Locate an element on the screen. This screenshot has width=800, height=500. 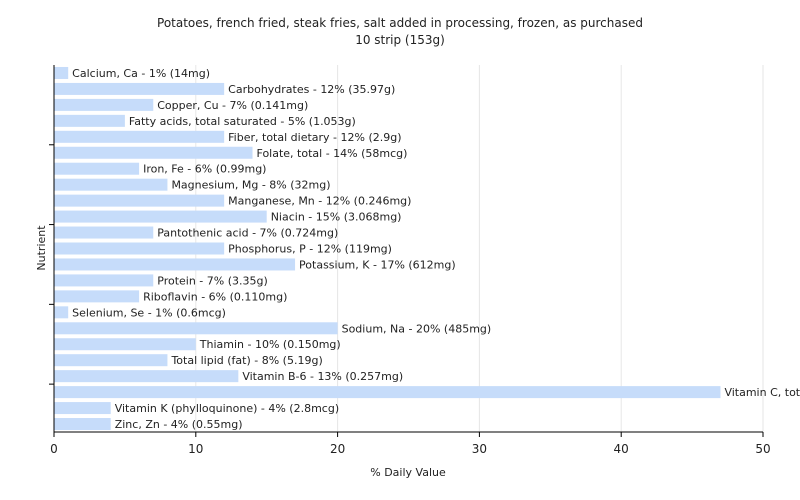
bar-label: Potassium, K - 17% (612mg) is located at coordinates (377, 264).